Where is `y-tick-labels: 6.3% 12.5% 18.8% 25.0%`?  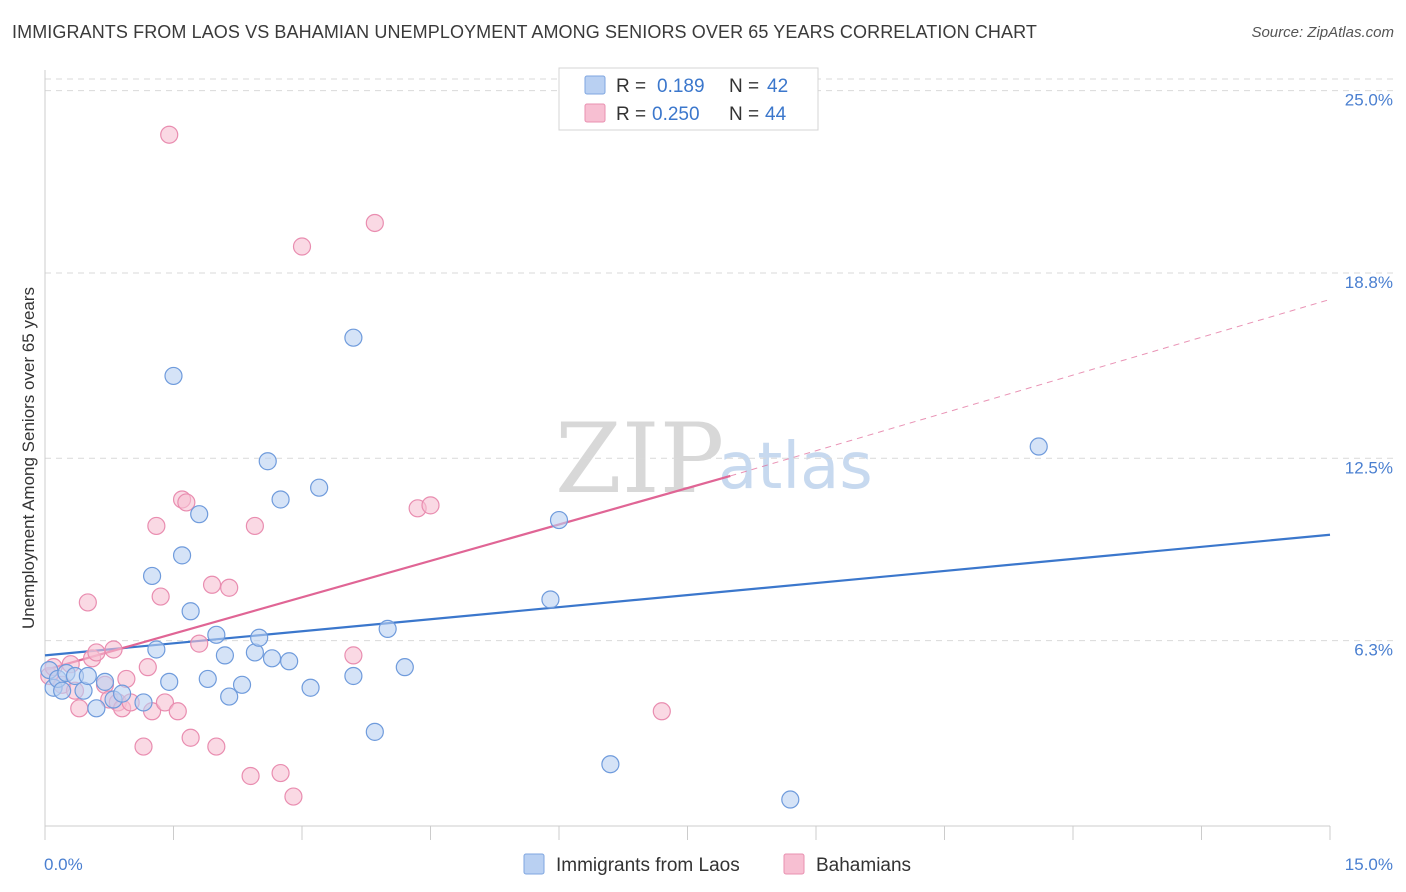 y-tick-labels: 6.3% 12.5% 18.8% 25.0% is located at coordinates (1369, 375).